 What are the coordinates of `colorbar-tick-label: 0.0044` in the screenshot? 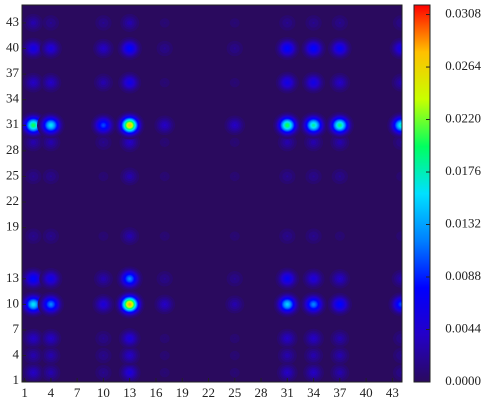 It's located at (463, 327).